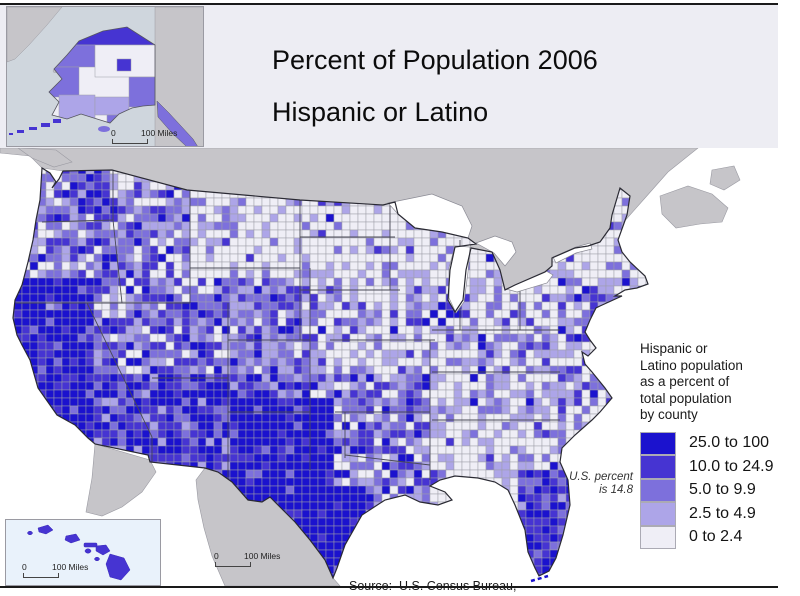 This screenshot has width=800, height=596. I want to click on legend-row: 0 to 2.4, so click(715, 537).